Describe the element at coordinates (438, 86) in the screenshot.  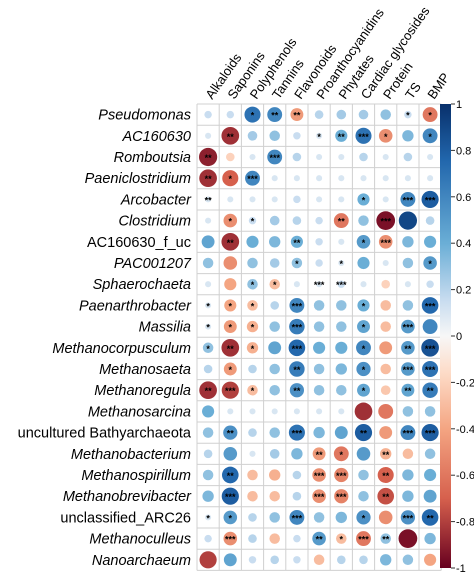
I see `column-label: BMP` at that location.